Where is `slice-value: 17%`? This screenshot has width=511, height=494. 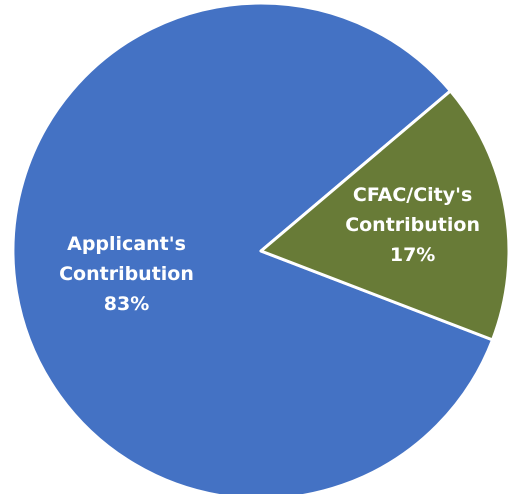 slice-value: 17% is located at coordinates (412, 255).